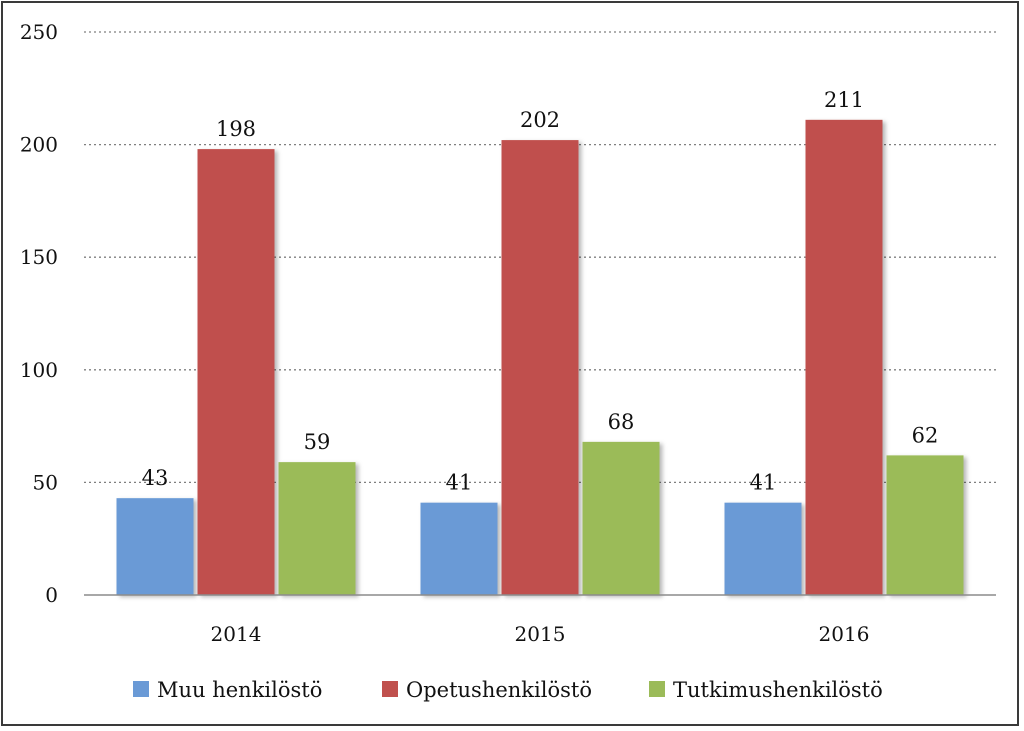 The width and height of the screenshot is (1024, 731). What do you see at coordinates (39, 257) in the screenshot?
I see `y-tick-label: 150` at bounding box center [39, 257].